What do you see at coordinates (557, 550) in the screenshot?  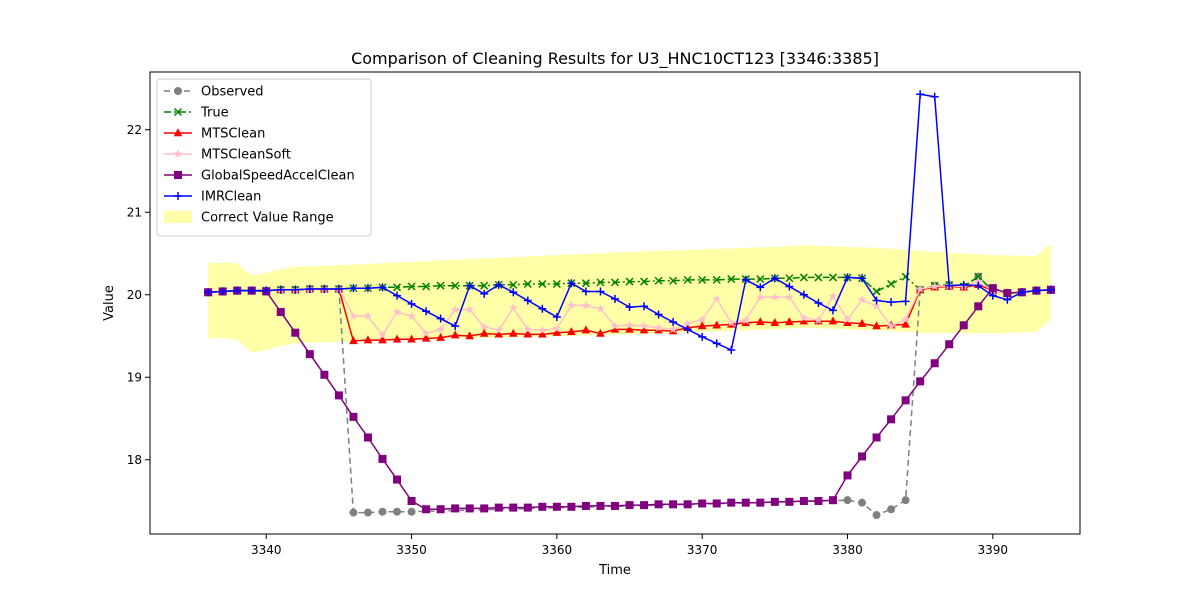 I see `x-tick-label: 3360` at bounding box center [557, 550].